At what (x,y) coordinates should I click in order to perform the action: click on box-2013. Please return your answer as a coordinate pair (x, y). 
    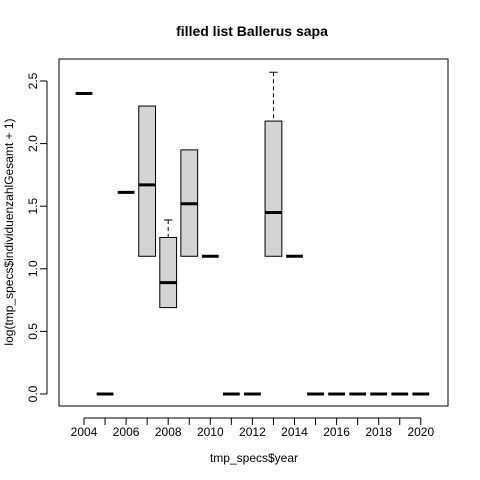
    Looking at the image, I should click on (273, 164).